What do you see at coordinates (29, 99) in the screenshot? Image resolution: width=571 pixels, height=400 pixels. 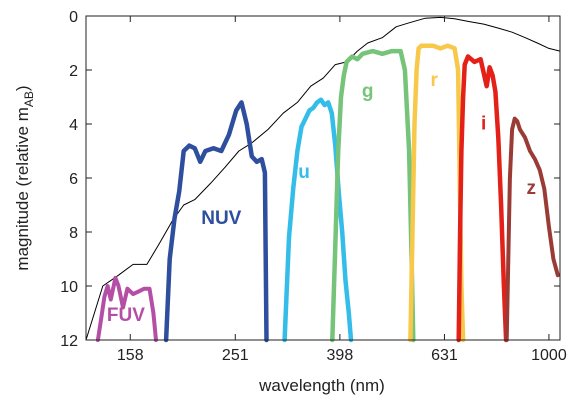 I see `y-axis-label-sub: AB` at bounding box center [29, 99].